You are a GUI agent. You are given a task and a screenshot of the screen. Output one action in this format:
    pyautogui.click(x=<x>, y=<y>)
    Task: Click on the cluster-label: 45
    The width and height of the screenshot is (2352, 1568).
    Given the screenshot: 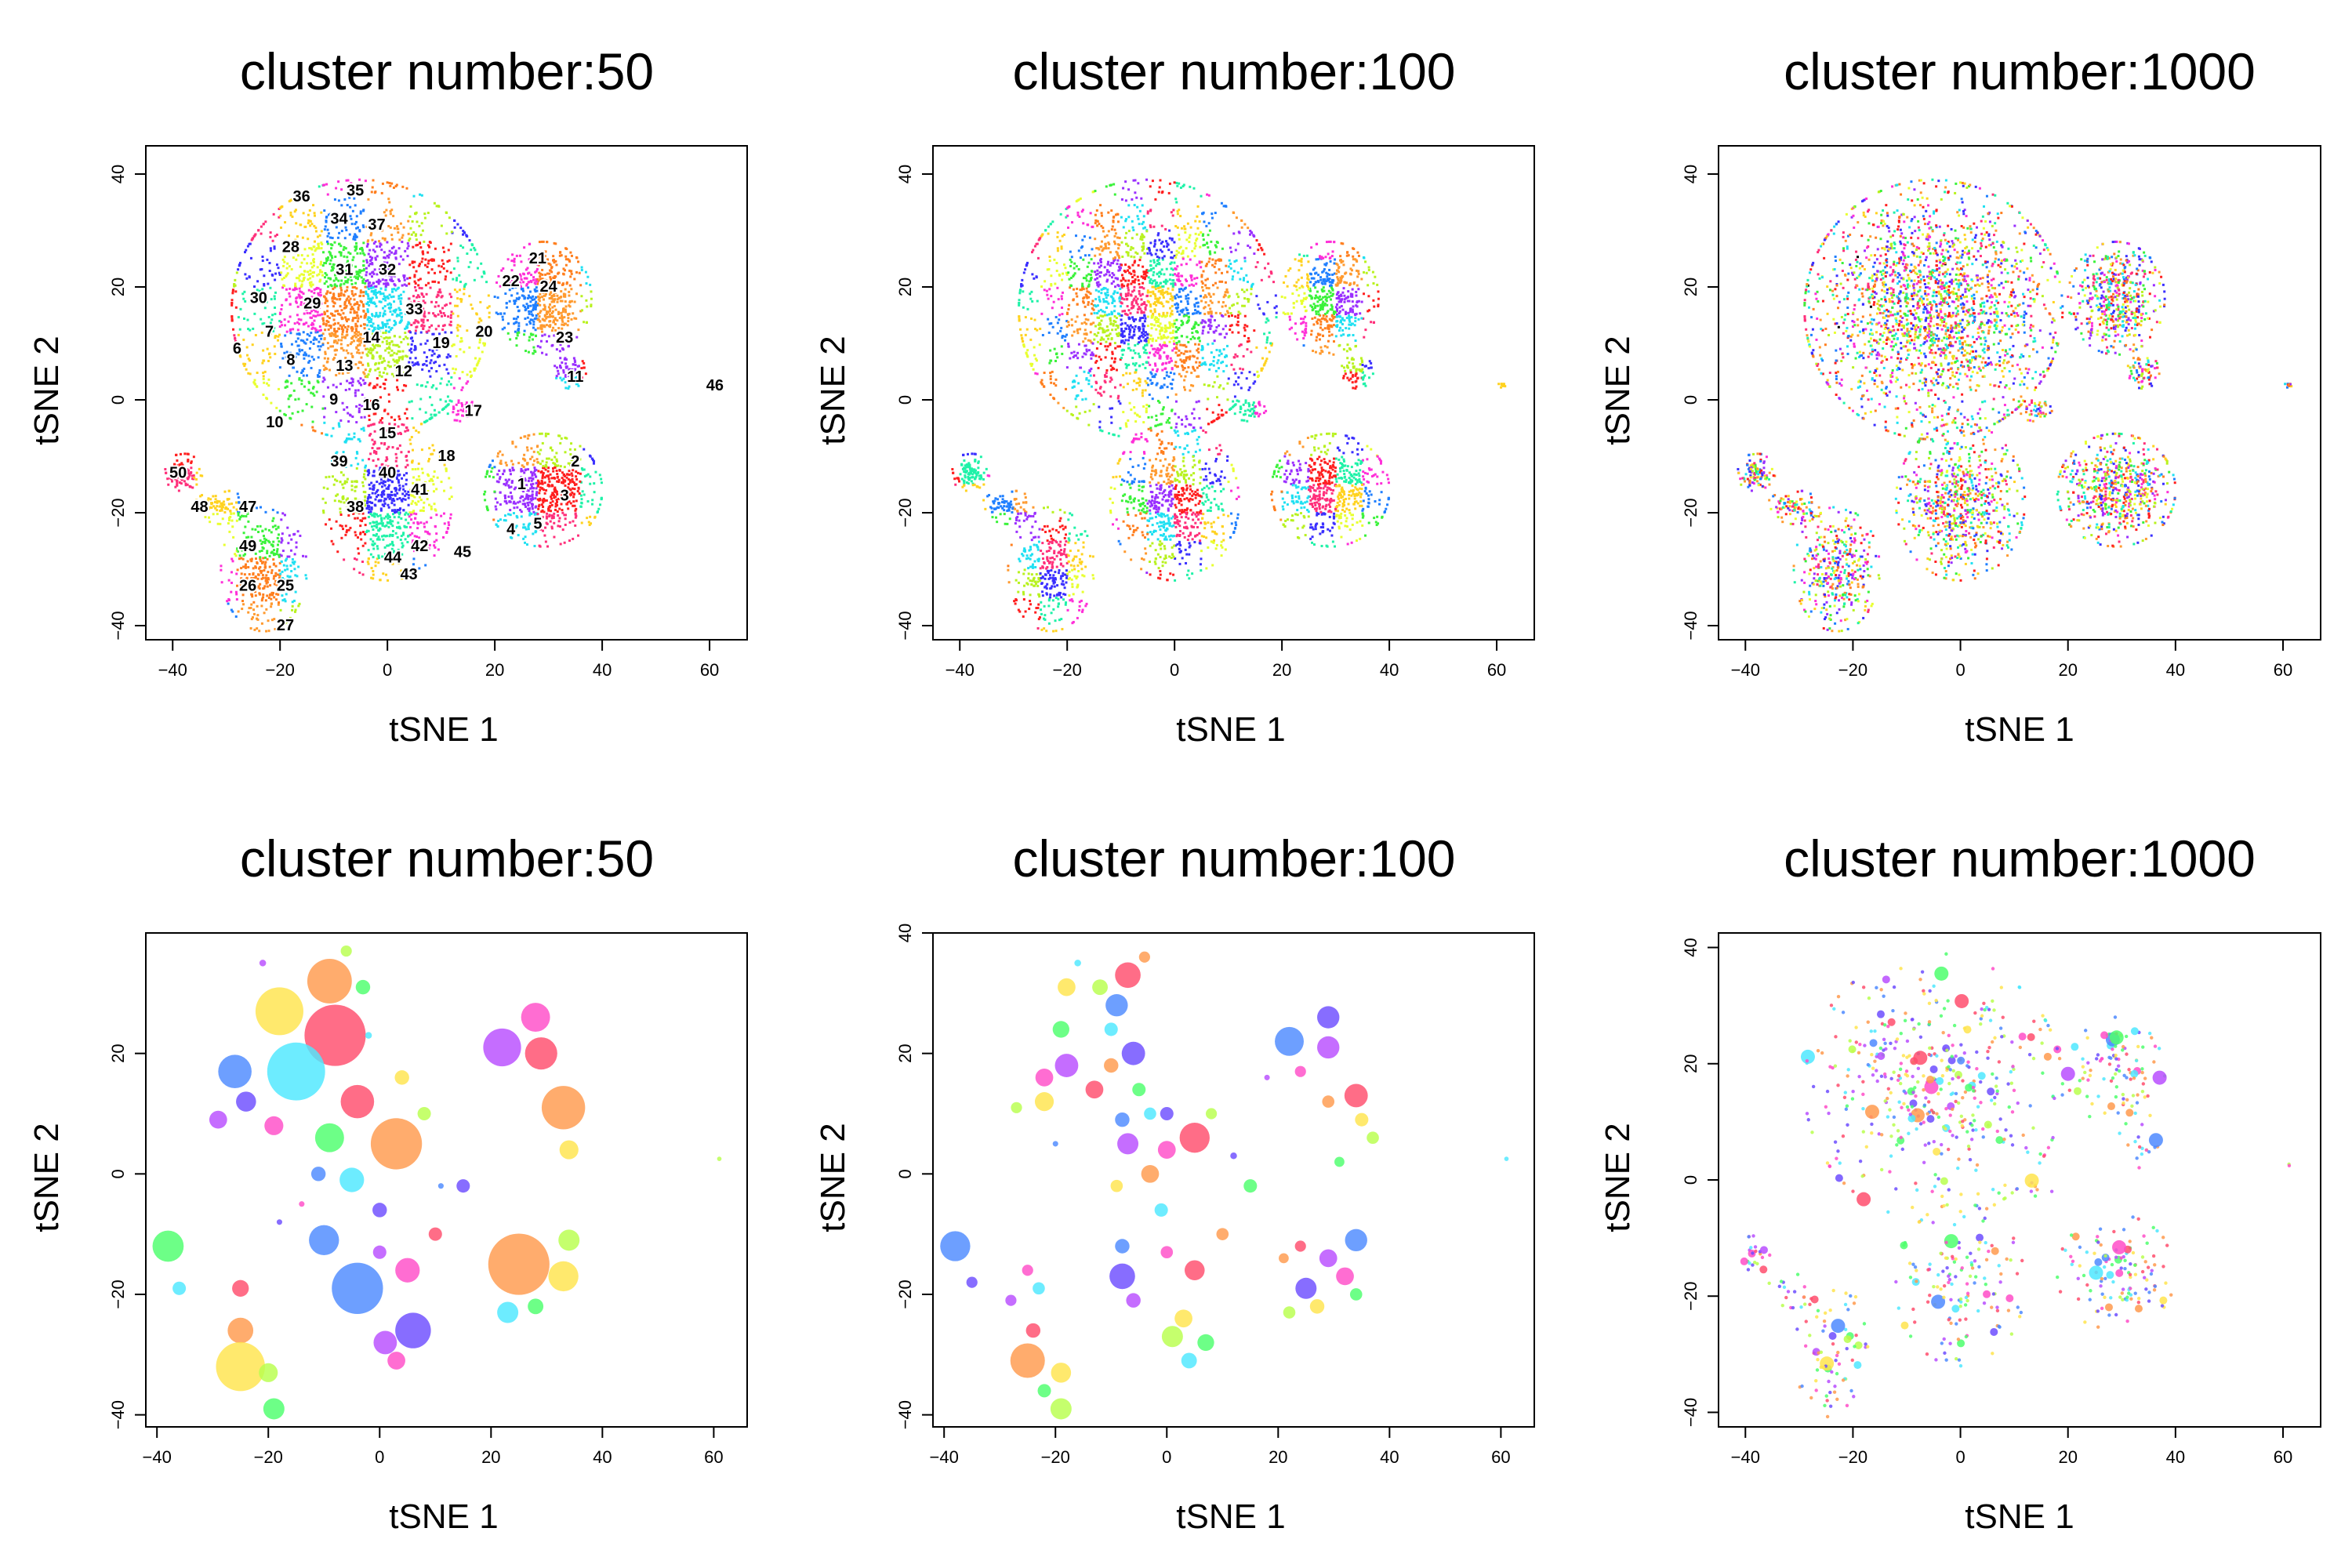 What is the action you would take?
    pyautogui.click(x=462, y=552)
    